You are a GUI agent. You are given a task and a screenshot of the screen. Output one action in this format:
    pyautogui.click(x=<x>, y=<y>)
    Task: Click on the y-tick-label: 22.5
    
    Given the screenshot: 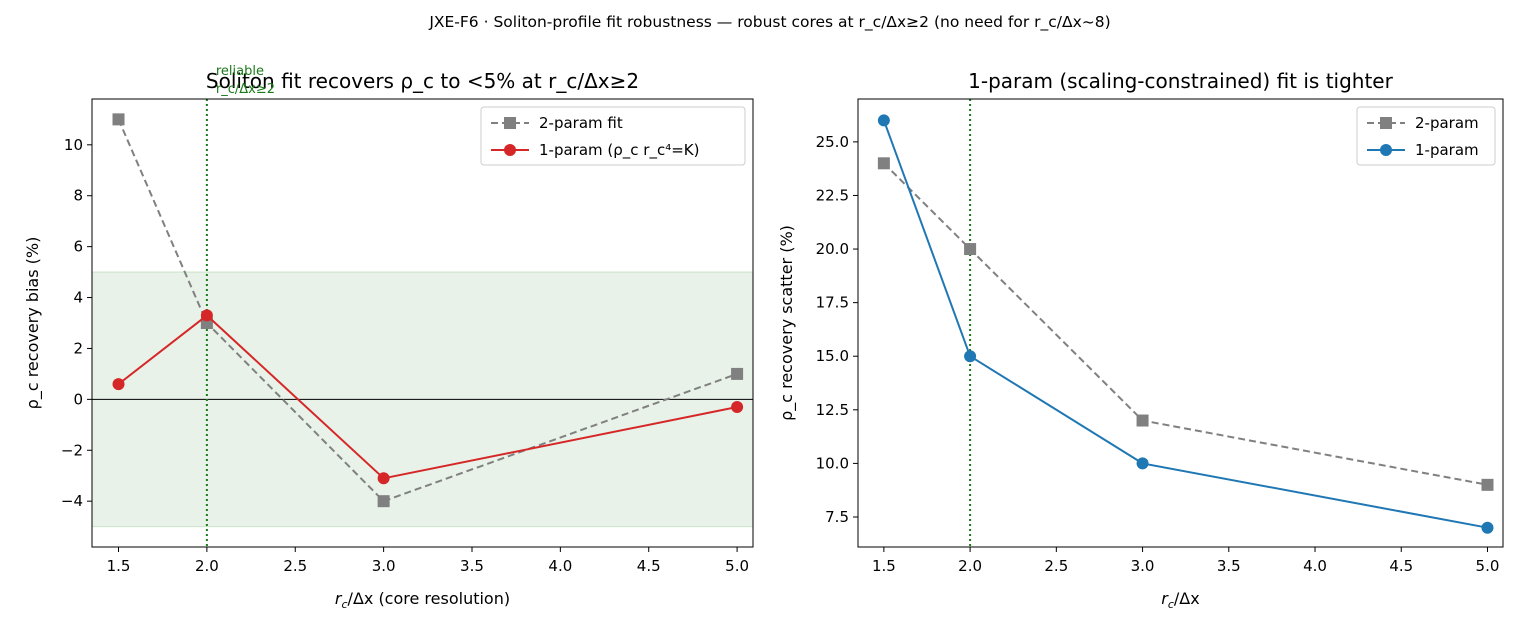 What is the action you would take?
    pyautogui.click(x=832, y=195)
    